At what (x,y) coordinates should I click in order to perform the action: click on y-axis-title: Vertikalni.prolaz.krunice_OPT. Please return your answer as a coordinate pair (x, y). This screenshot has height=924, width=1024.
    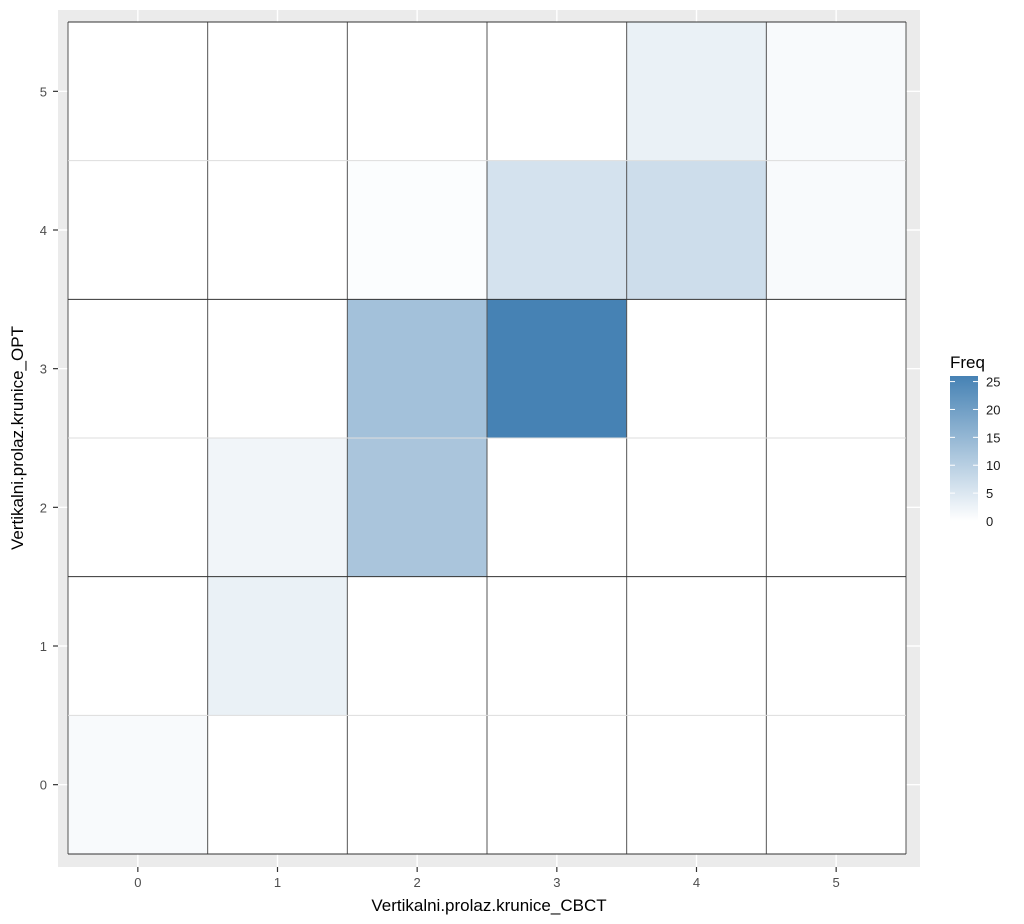
    Looking at the image, I should click on (17, 438).